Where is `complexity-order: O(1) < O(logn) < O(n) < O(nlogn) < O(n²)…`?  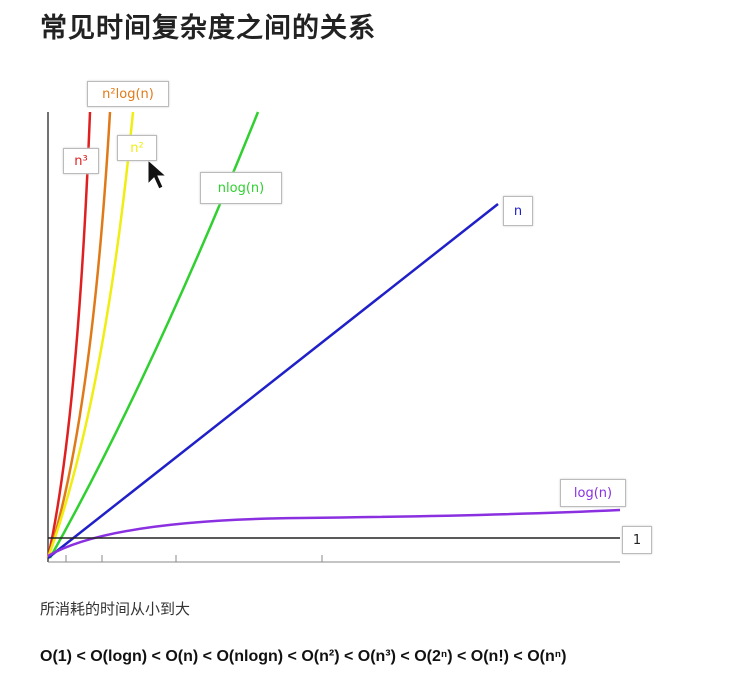
complexity-order: O(1) < O(logn) < O(n) < O(nlogn) < O(n²)… is located at coordinates (303, 656).